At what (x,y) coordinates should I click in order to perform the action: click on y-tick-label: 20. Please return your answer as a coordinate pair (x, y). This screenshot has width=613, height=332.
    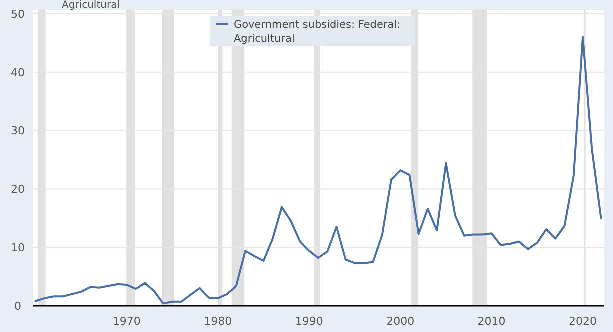
    Looking at the image, I should click on (18, 189).